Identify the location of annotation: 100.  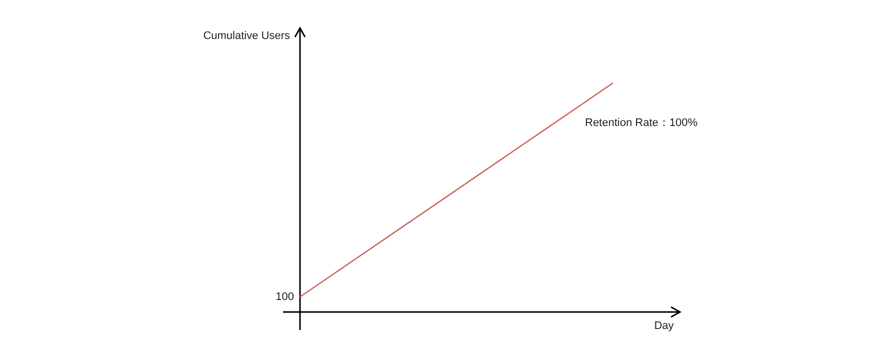
(285, 296).